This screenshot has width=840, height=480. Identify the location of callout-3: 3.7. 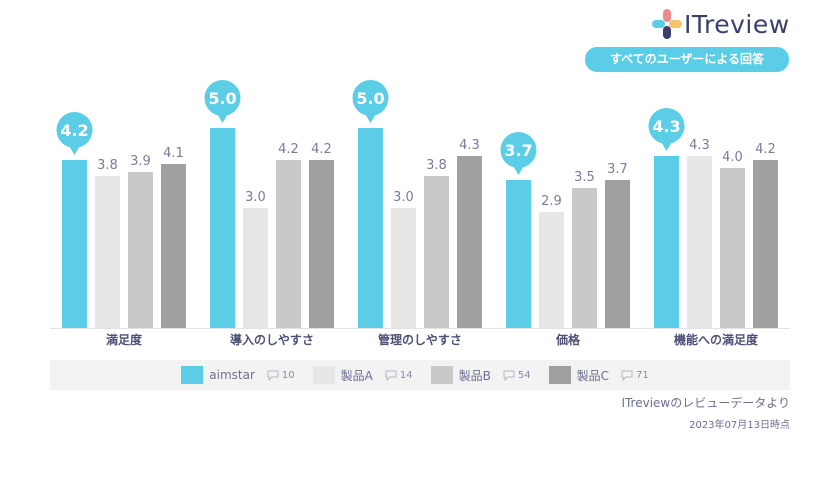
(518, 153).